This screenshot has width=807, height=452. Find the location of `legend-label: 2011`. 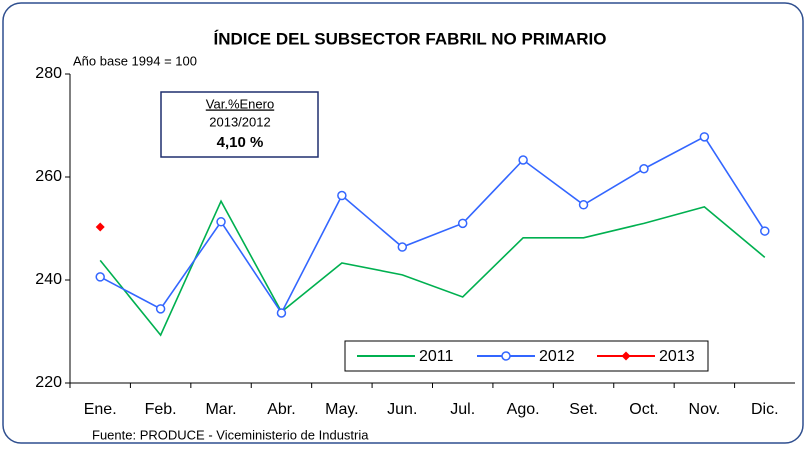

legend-label: 2011 is located at coordinates (436, 356).